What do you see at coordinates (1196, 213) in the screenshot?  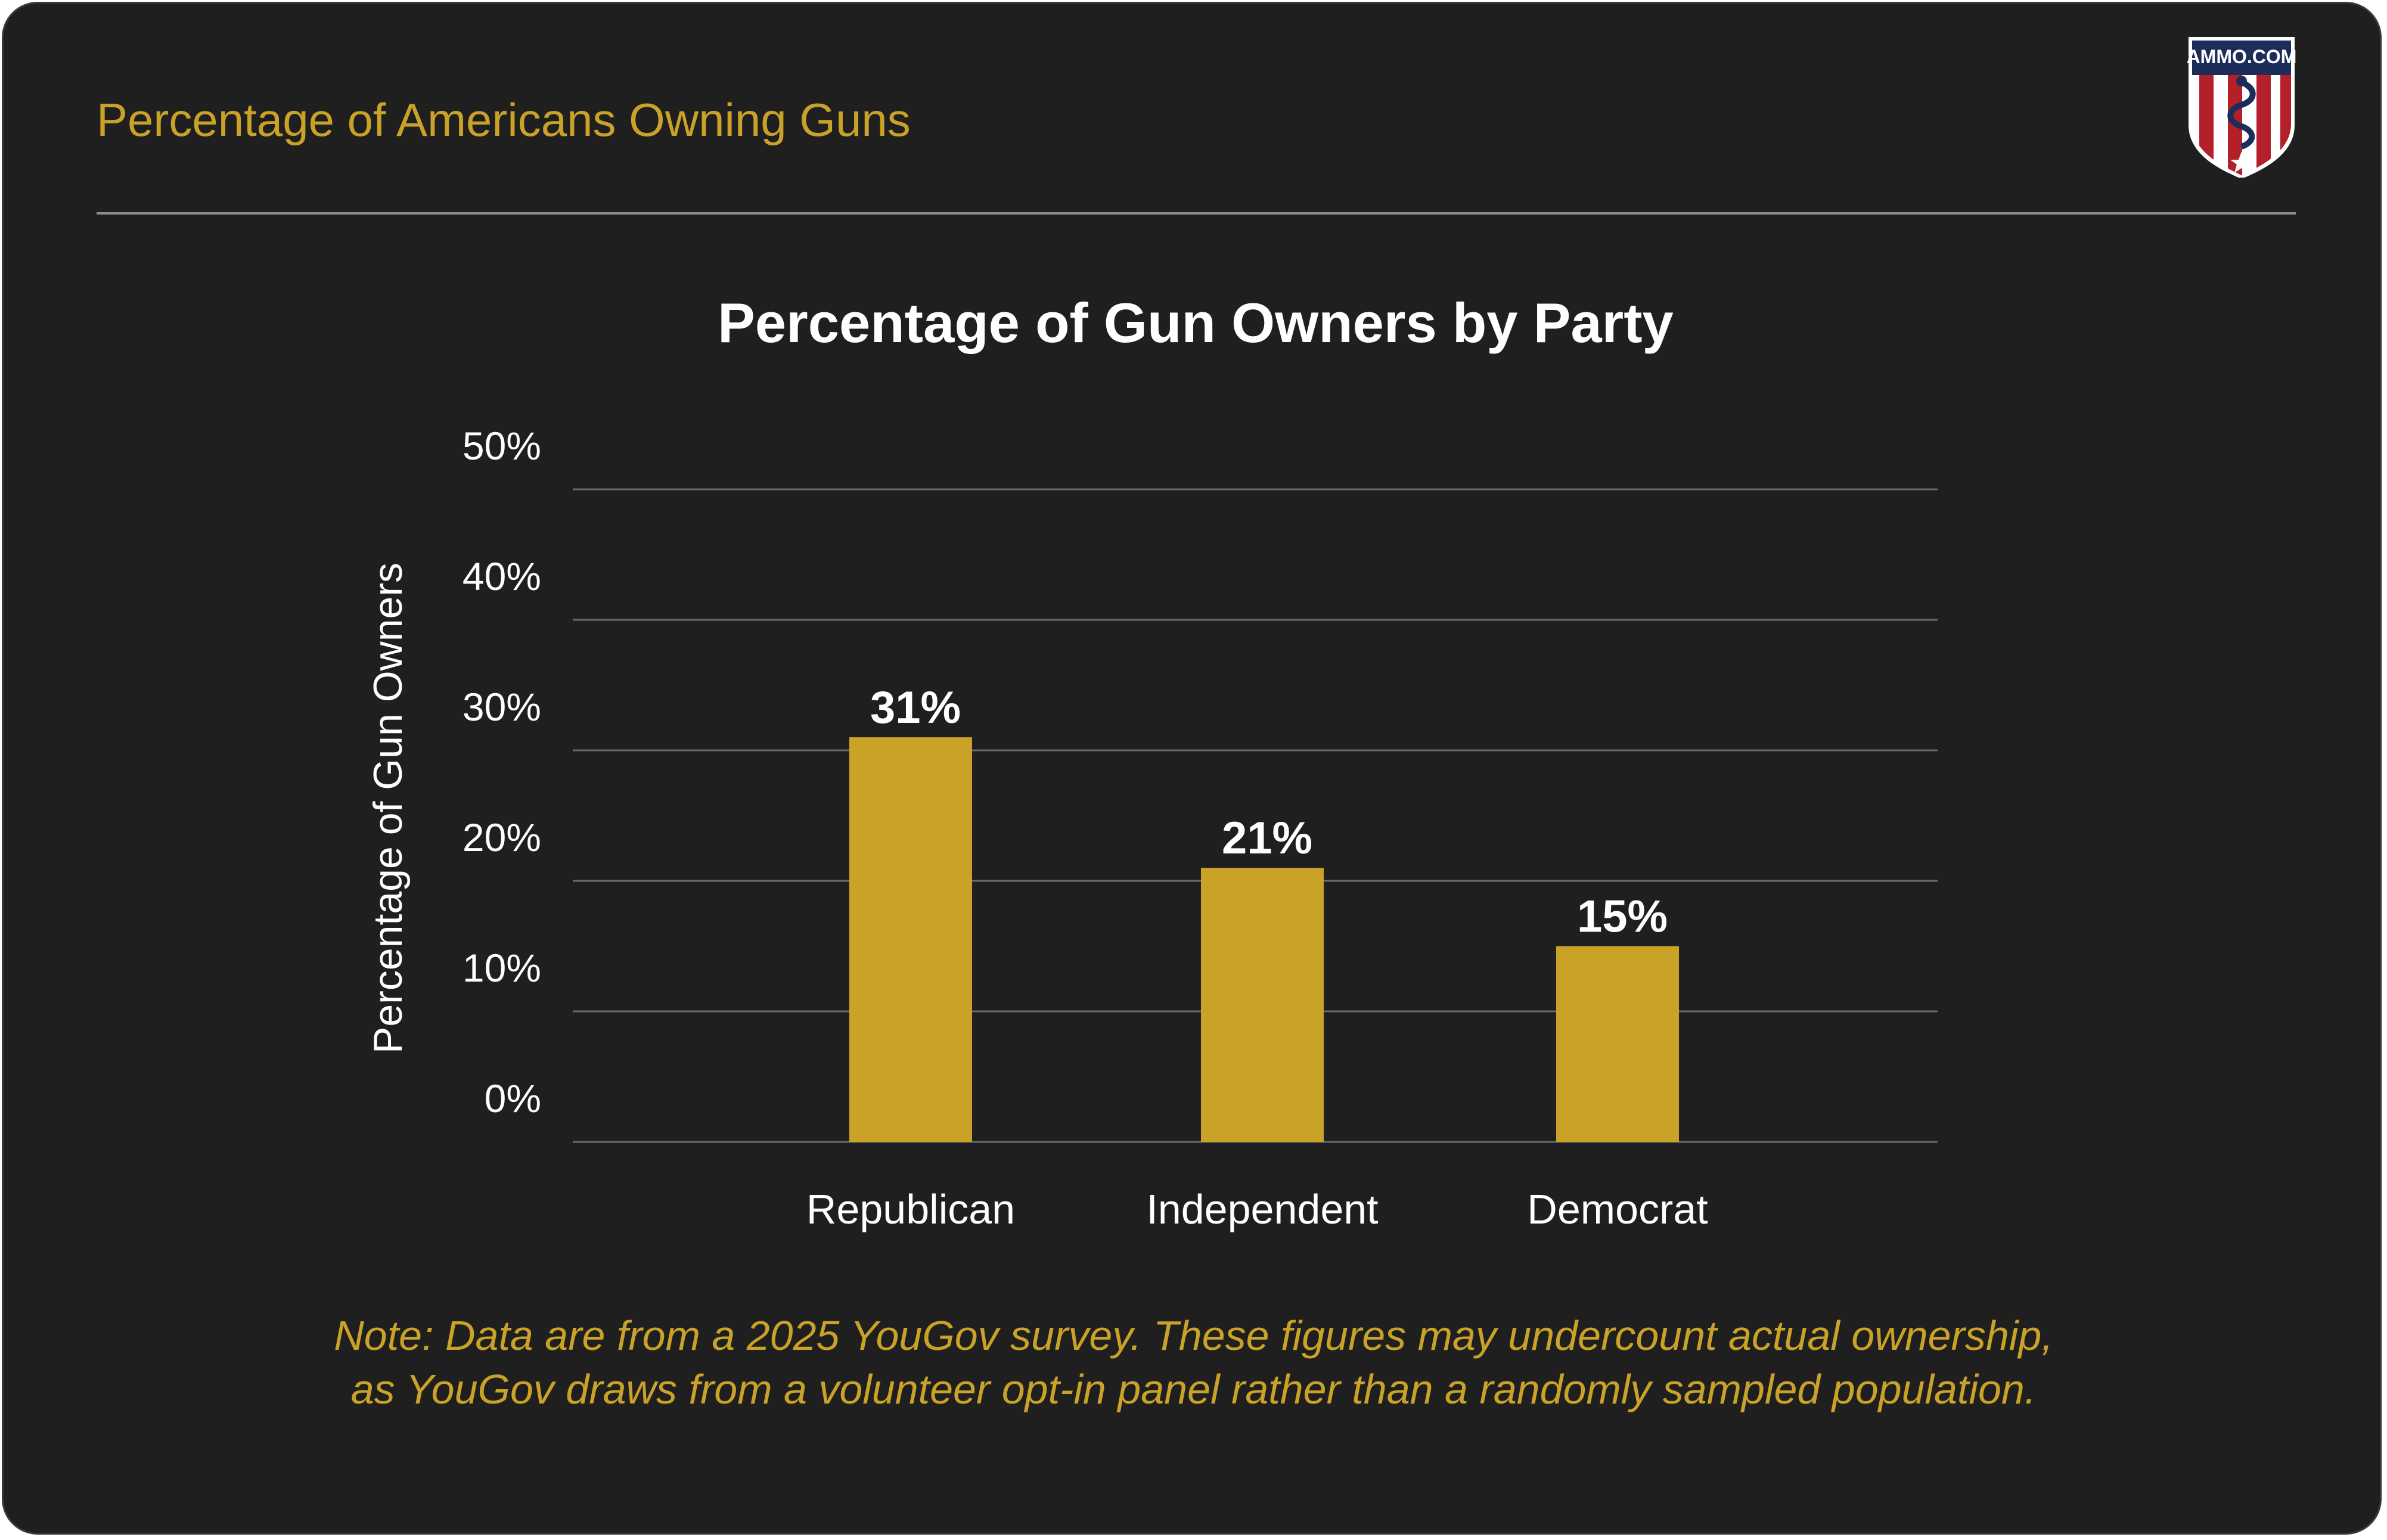 I see `header-divider` at bounding box center [1196, 213].